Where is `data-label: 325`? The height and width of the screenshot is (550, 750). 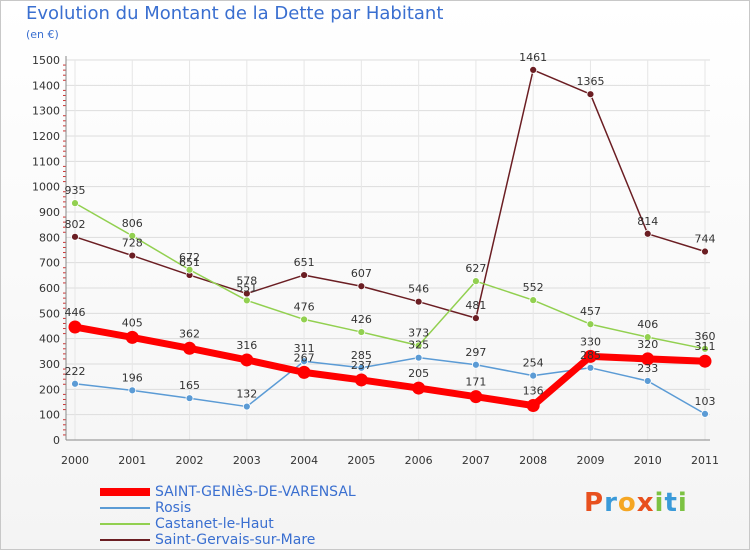 data-label: 325 is located at coordinates (418, 345).